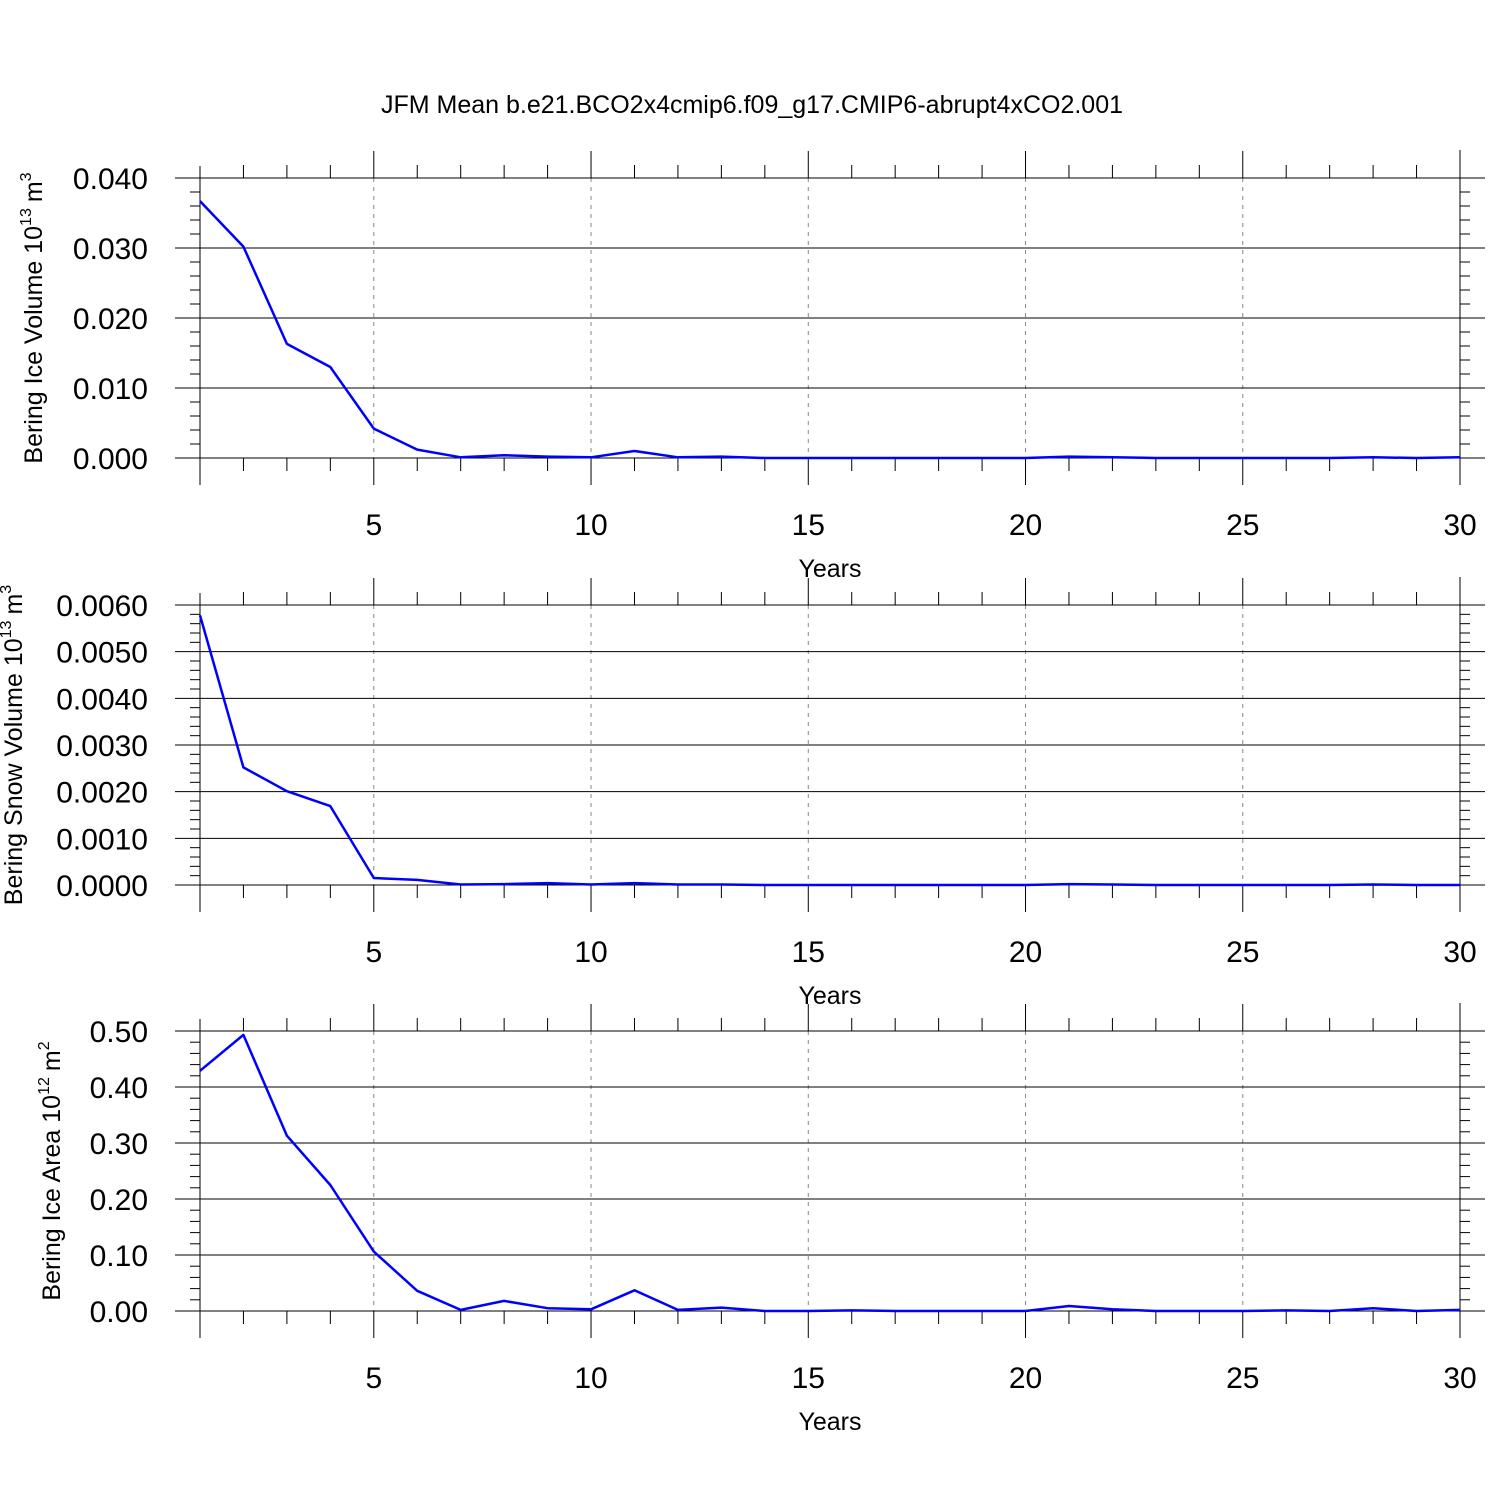 The height and width of the screenshot is (1500, 1500). Describe the element at coordinates (830, 330) in the screenshot. I see `series-line` at that location.